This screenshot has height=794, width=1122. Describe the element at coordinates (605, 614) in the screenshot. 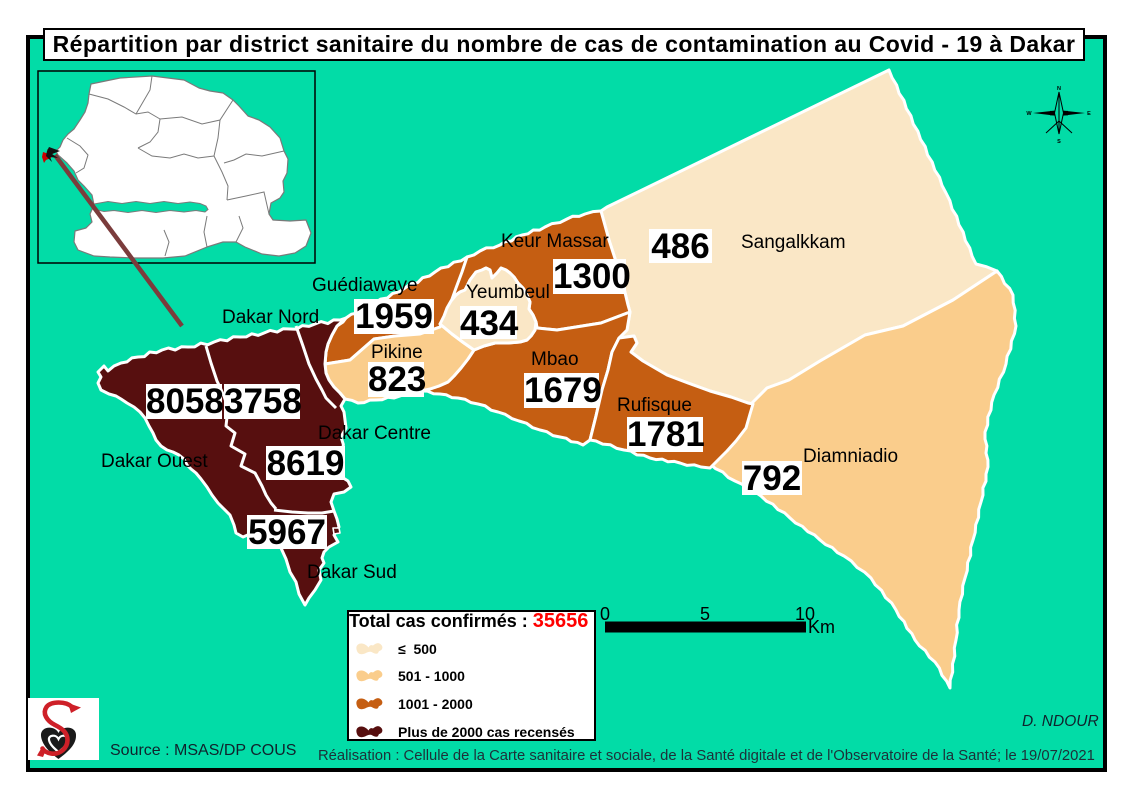

I see `svg-text: 0` at that location.